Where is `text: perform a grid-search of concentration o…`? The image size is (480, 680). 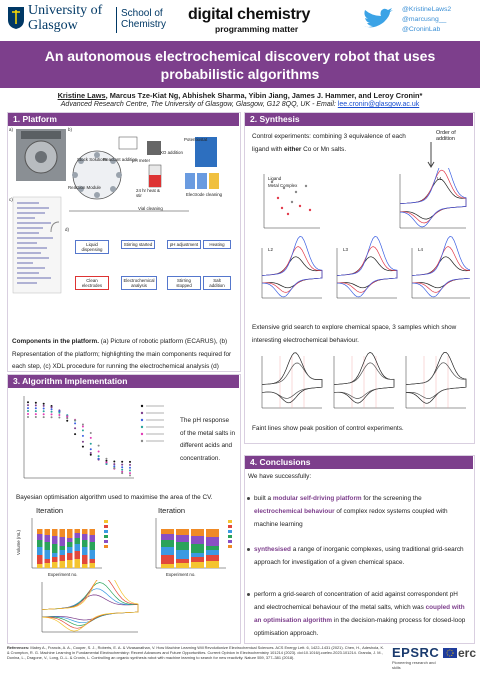
text: perform a grid-search of concentration o… is located at coordinates (356, 601).